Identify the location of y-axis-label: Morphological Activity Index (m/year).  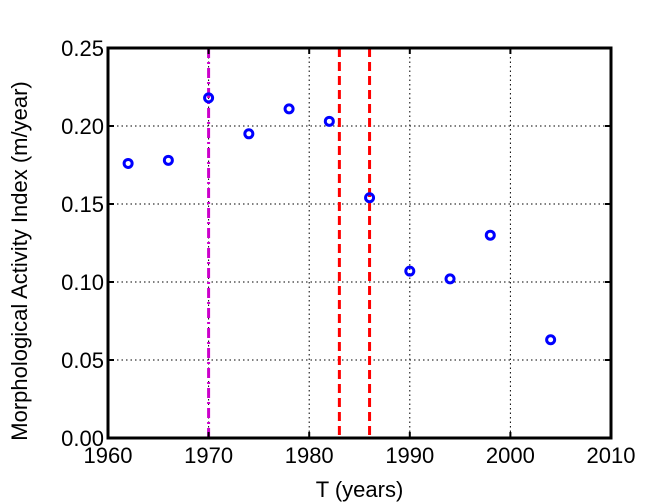
(19, 260).